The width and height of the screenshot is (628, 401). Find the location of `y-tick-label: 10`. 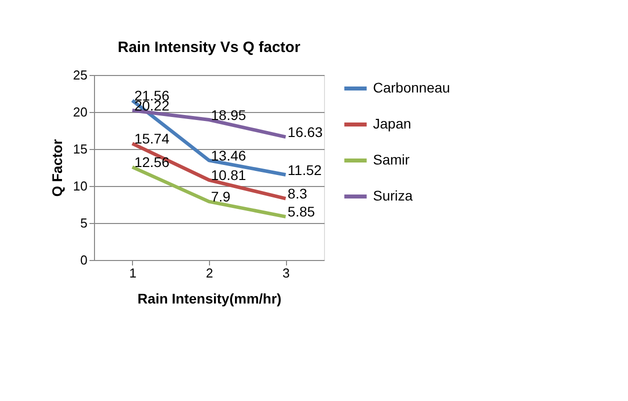

y-tick-label: 10 is located at coordinates (80, 186).